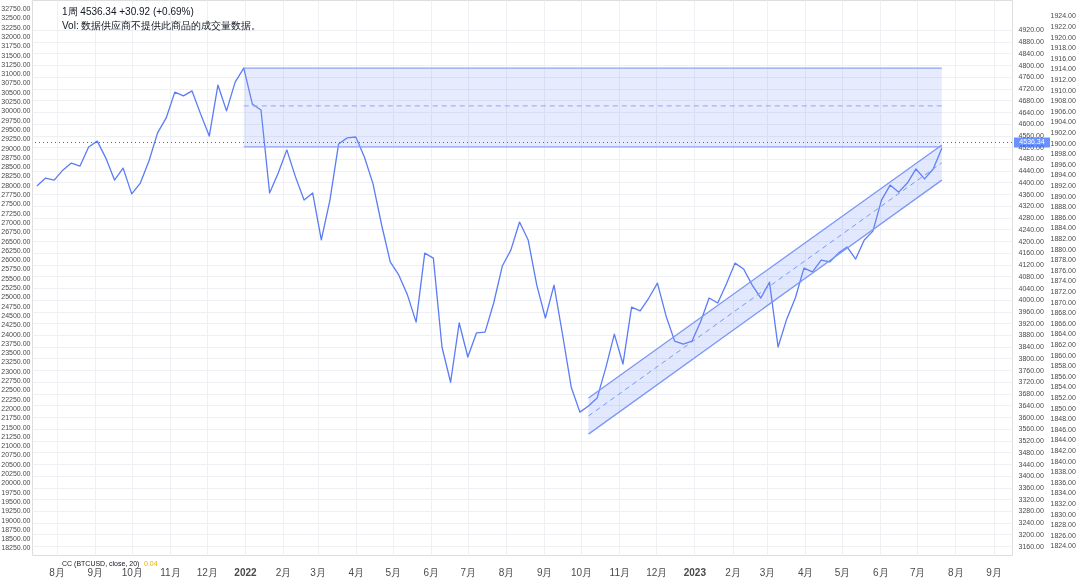  Describe the element at coordinates (128, 11) in the screenshot. I see `annotation: 1周 4536.34 +30.92 (+0.69%)` at that location.